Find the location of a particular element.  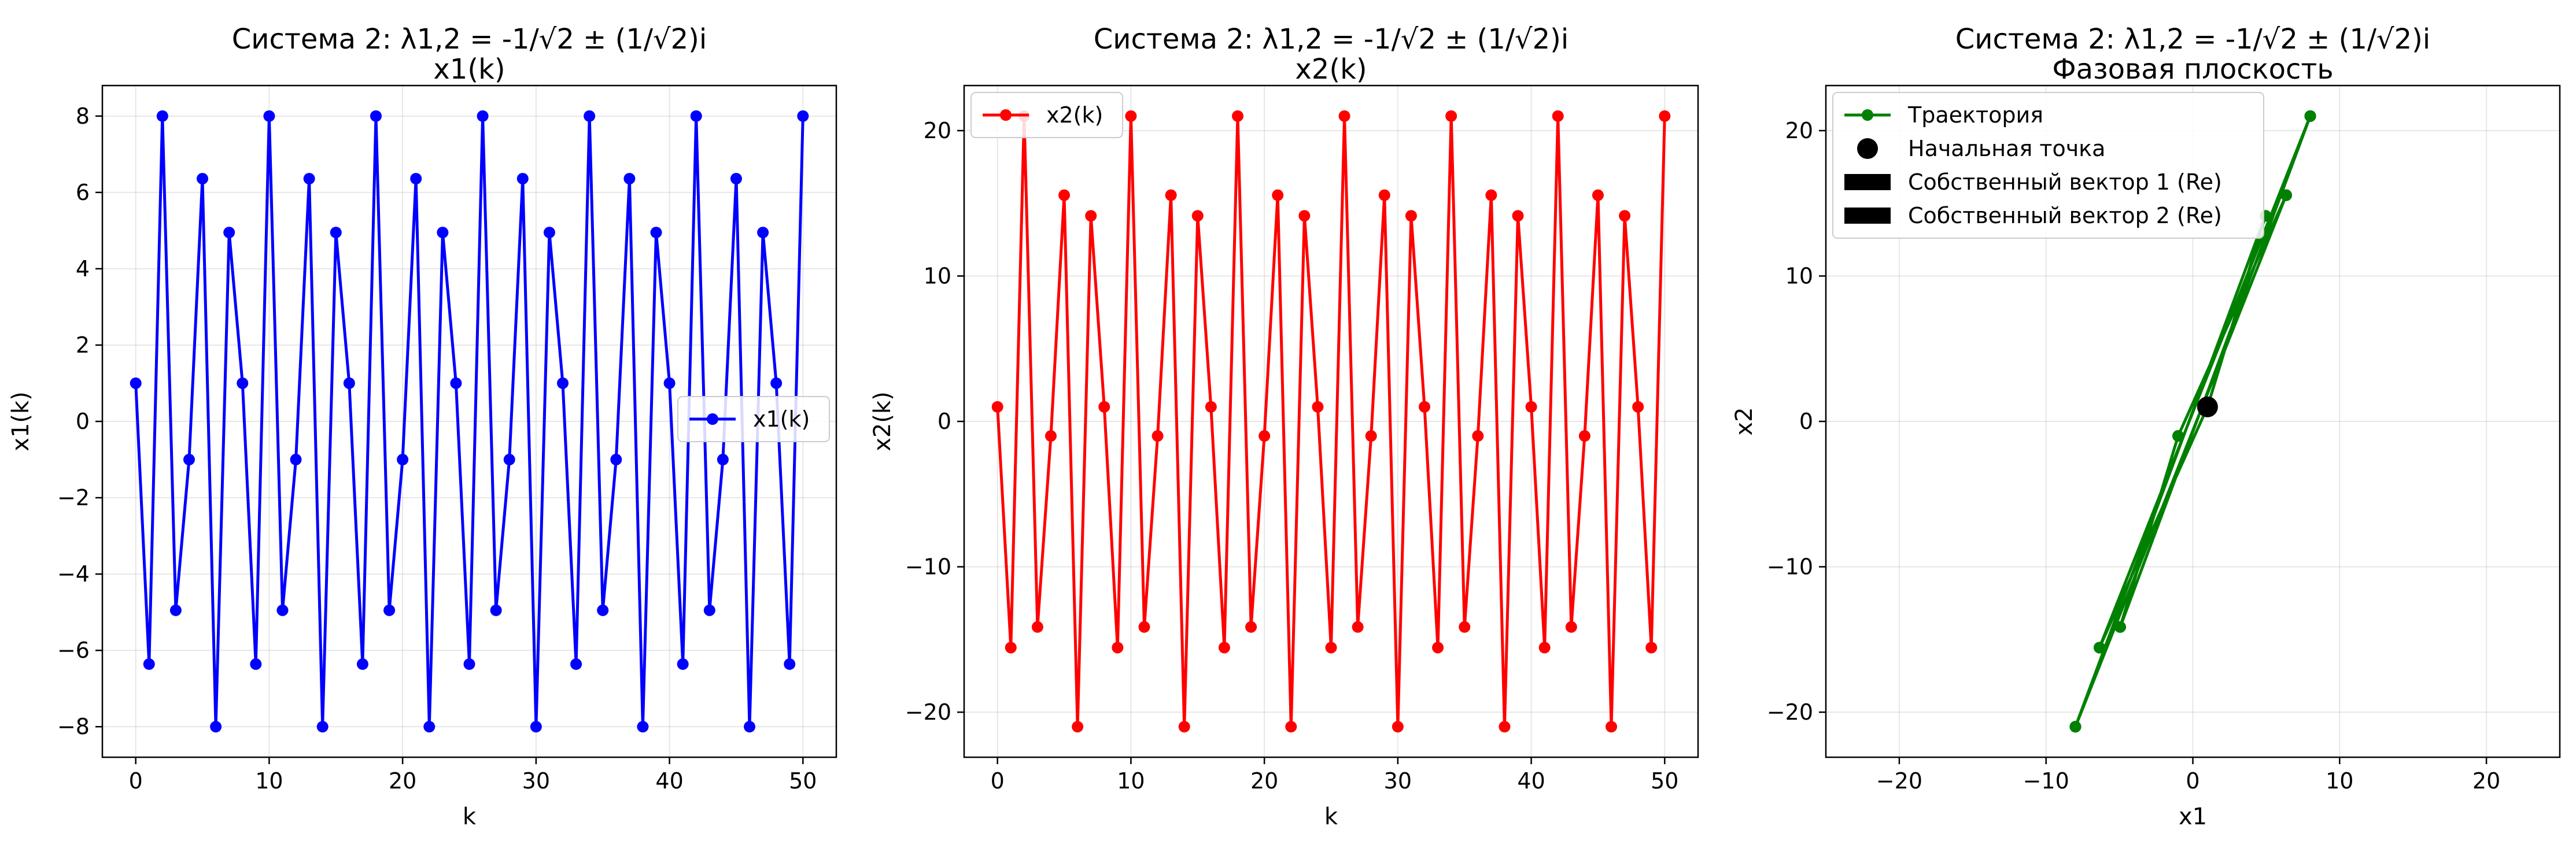

legend-entry-start-point: Начальная точка is located at coordinates (1981, 148).